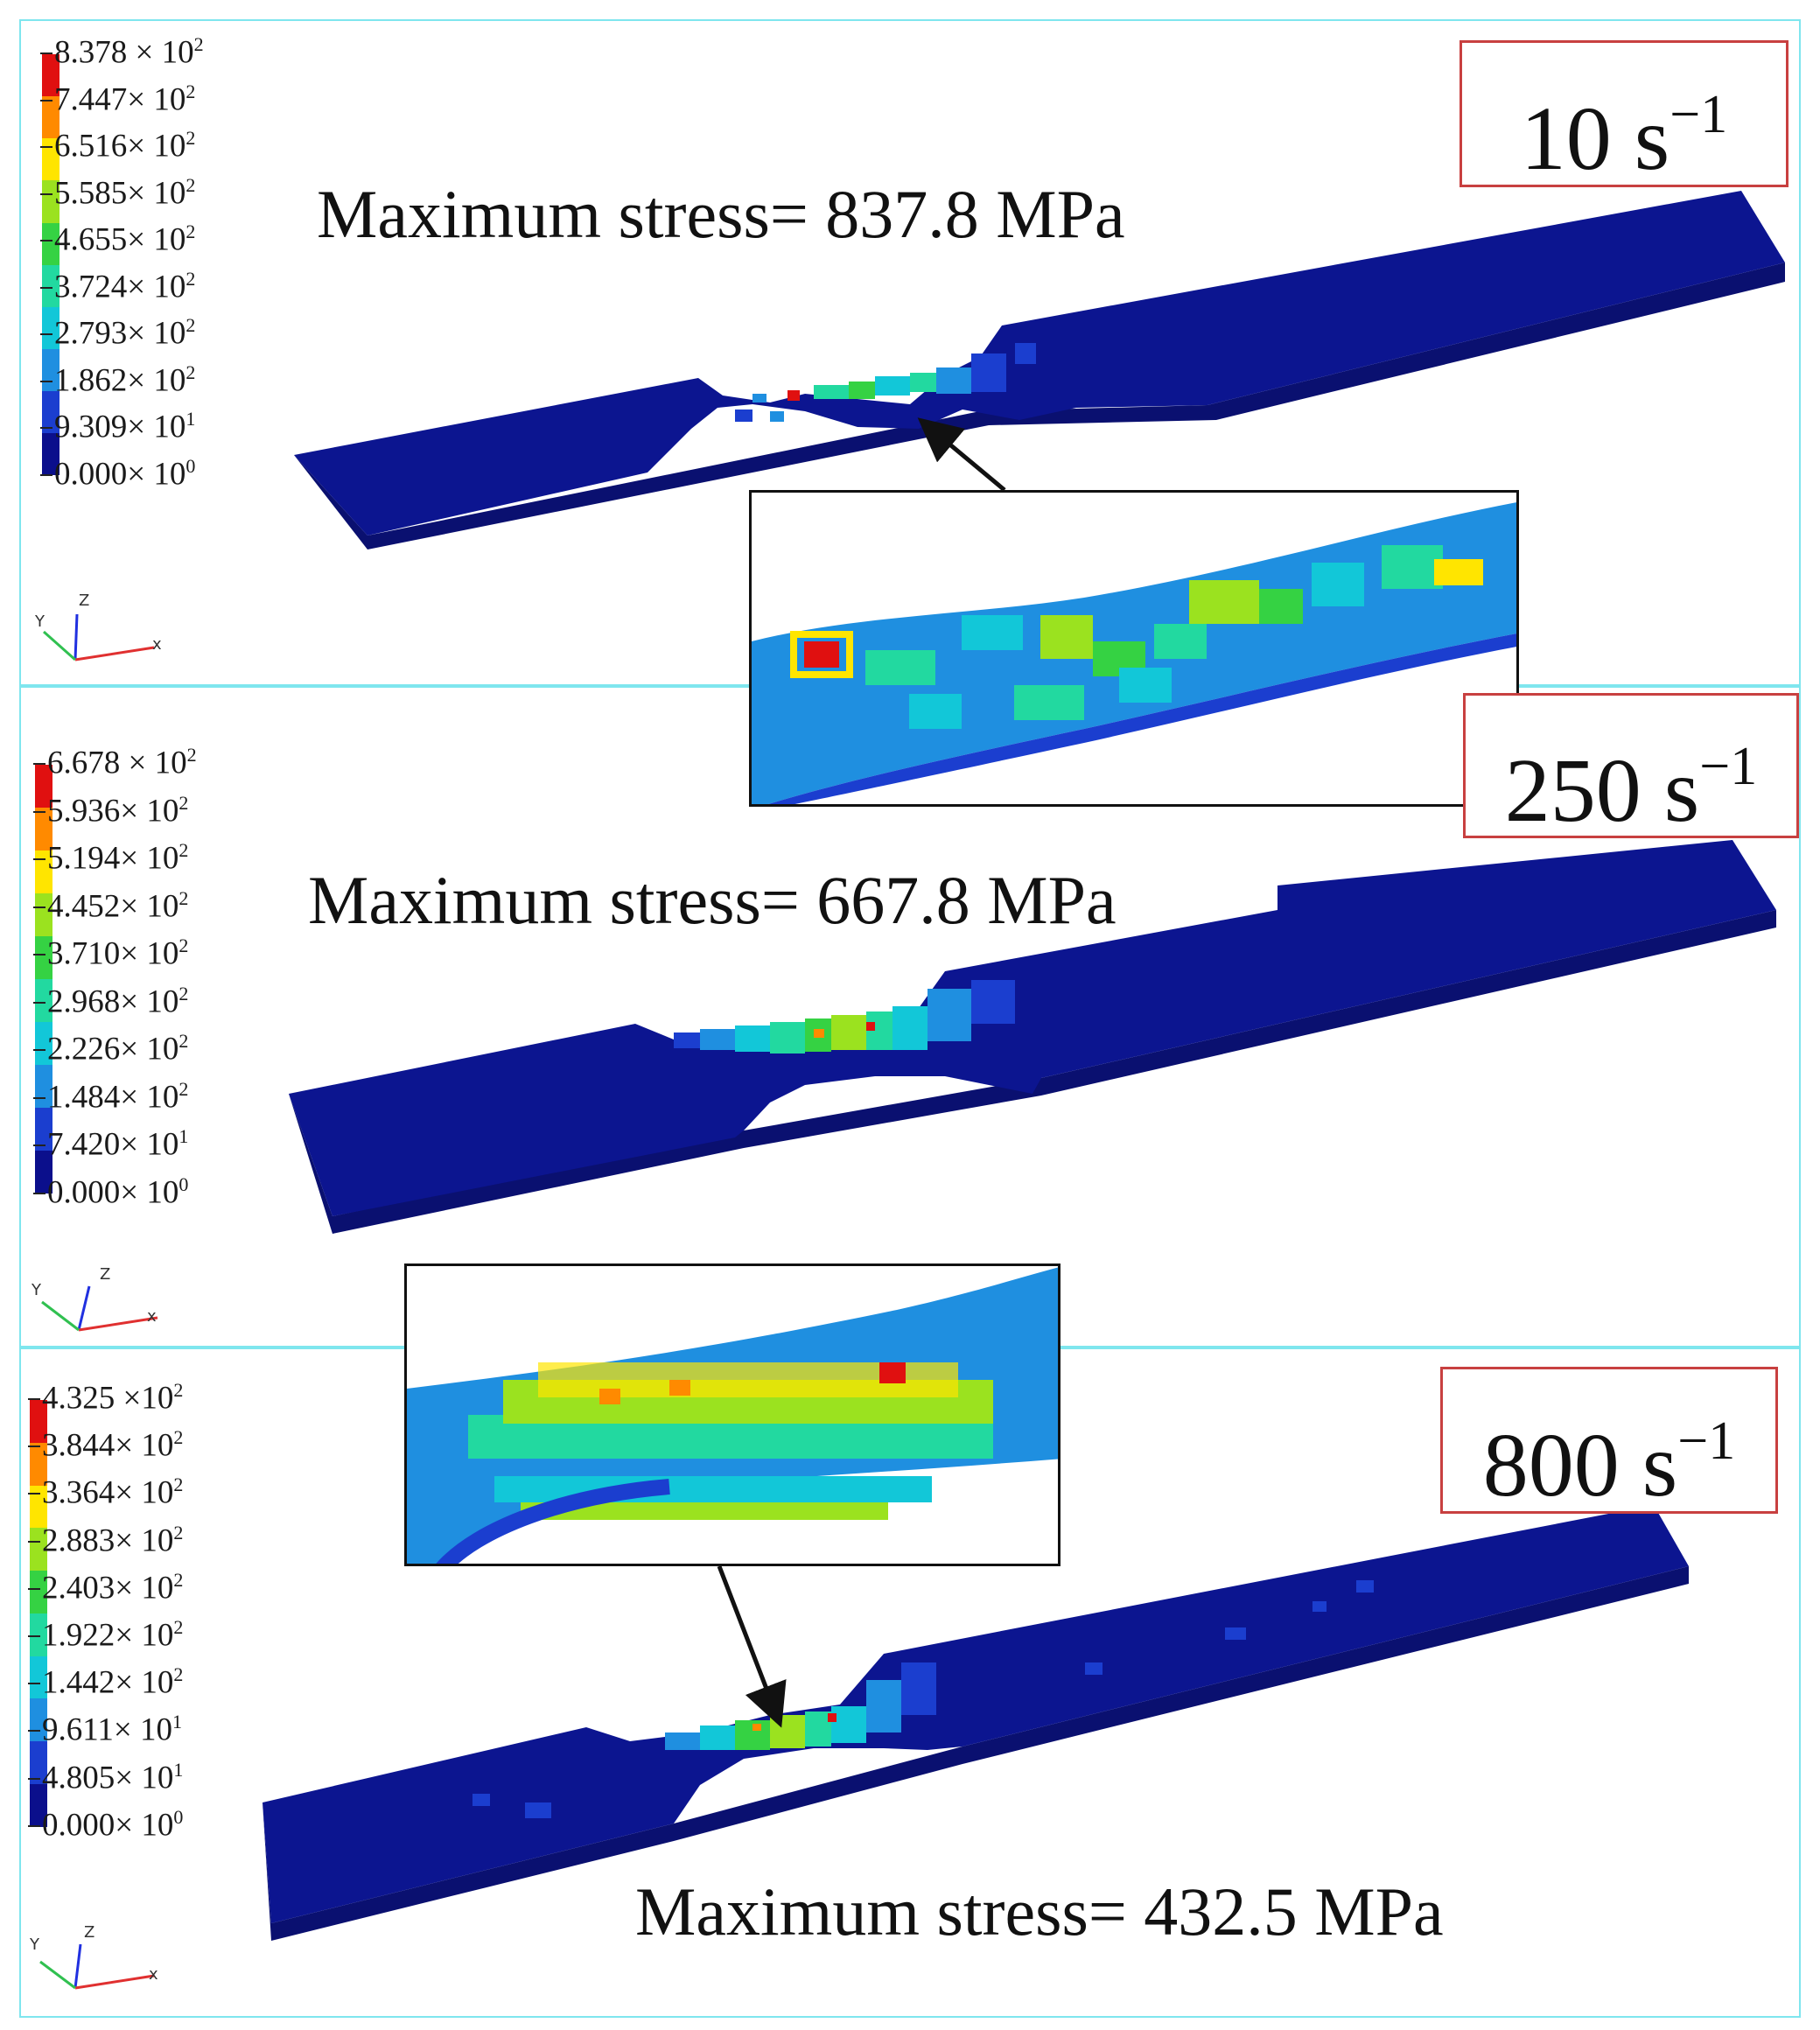 Image resolution: width=1820 pixels, height=2030 pixels. I want to click on legend-tick-label: 7.447× 102, so click(117, 98).